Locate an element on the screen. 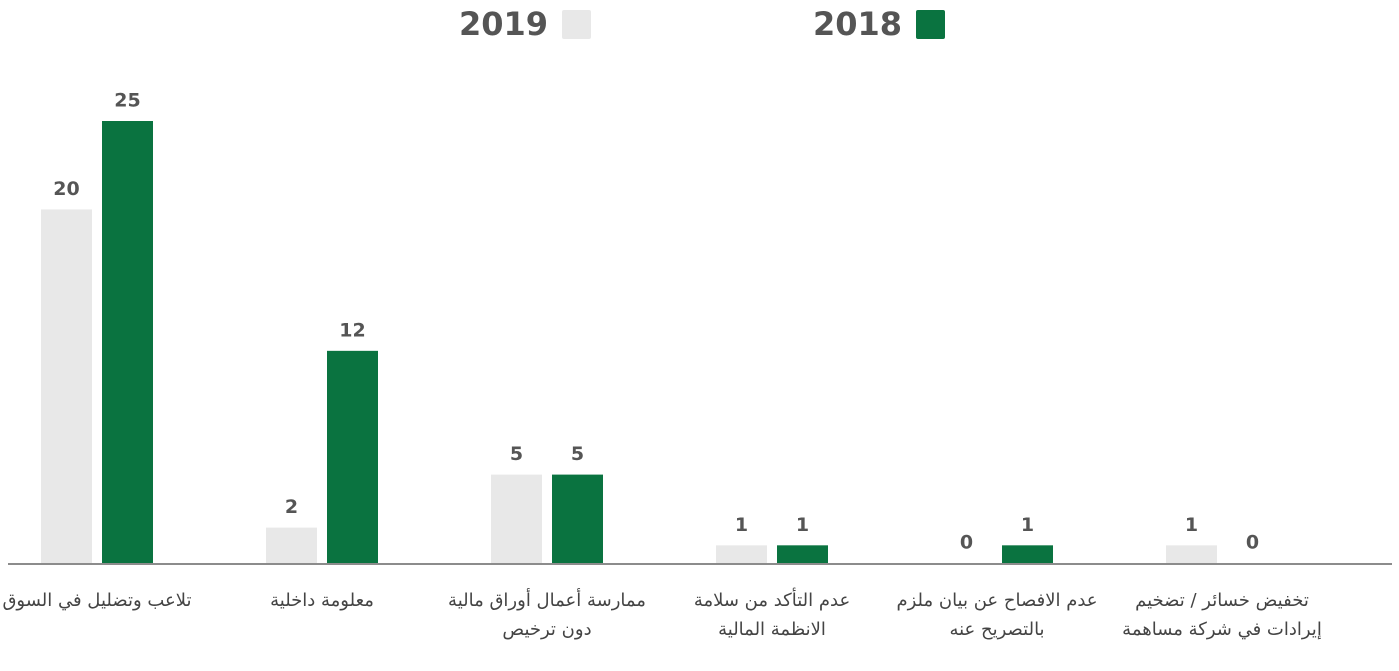 The width and height of the screenshot is (1399, 671). legend-label: 2019 is located at coordinates (503, 24).